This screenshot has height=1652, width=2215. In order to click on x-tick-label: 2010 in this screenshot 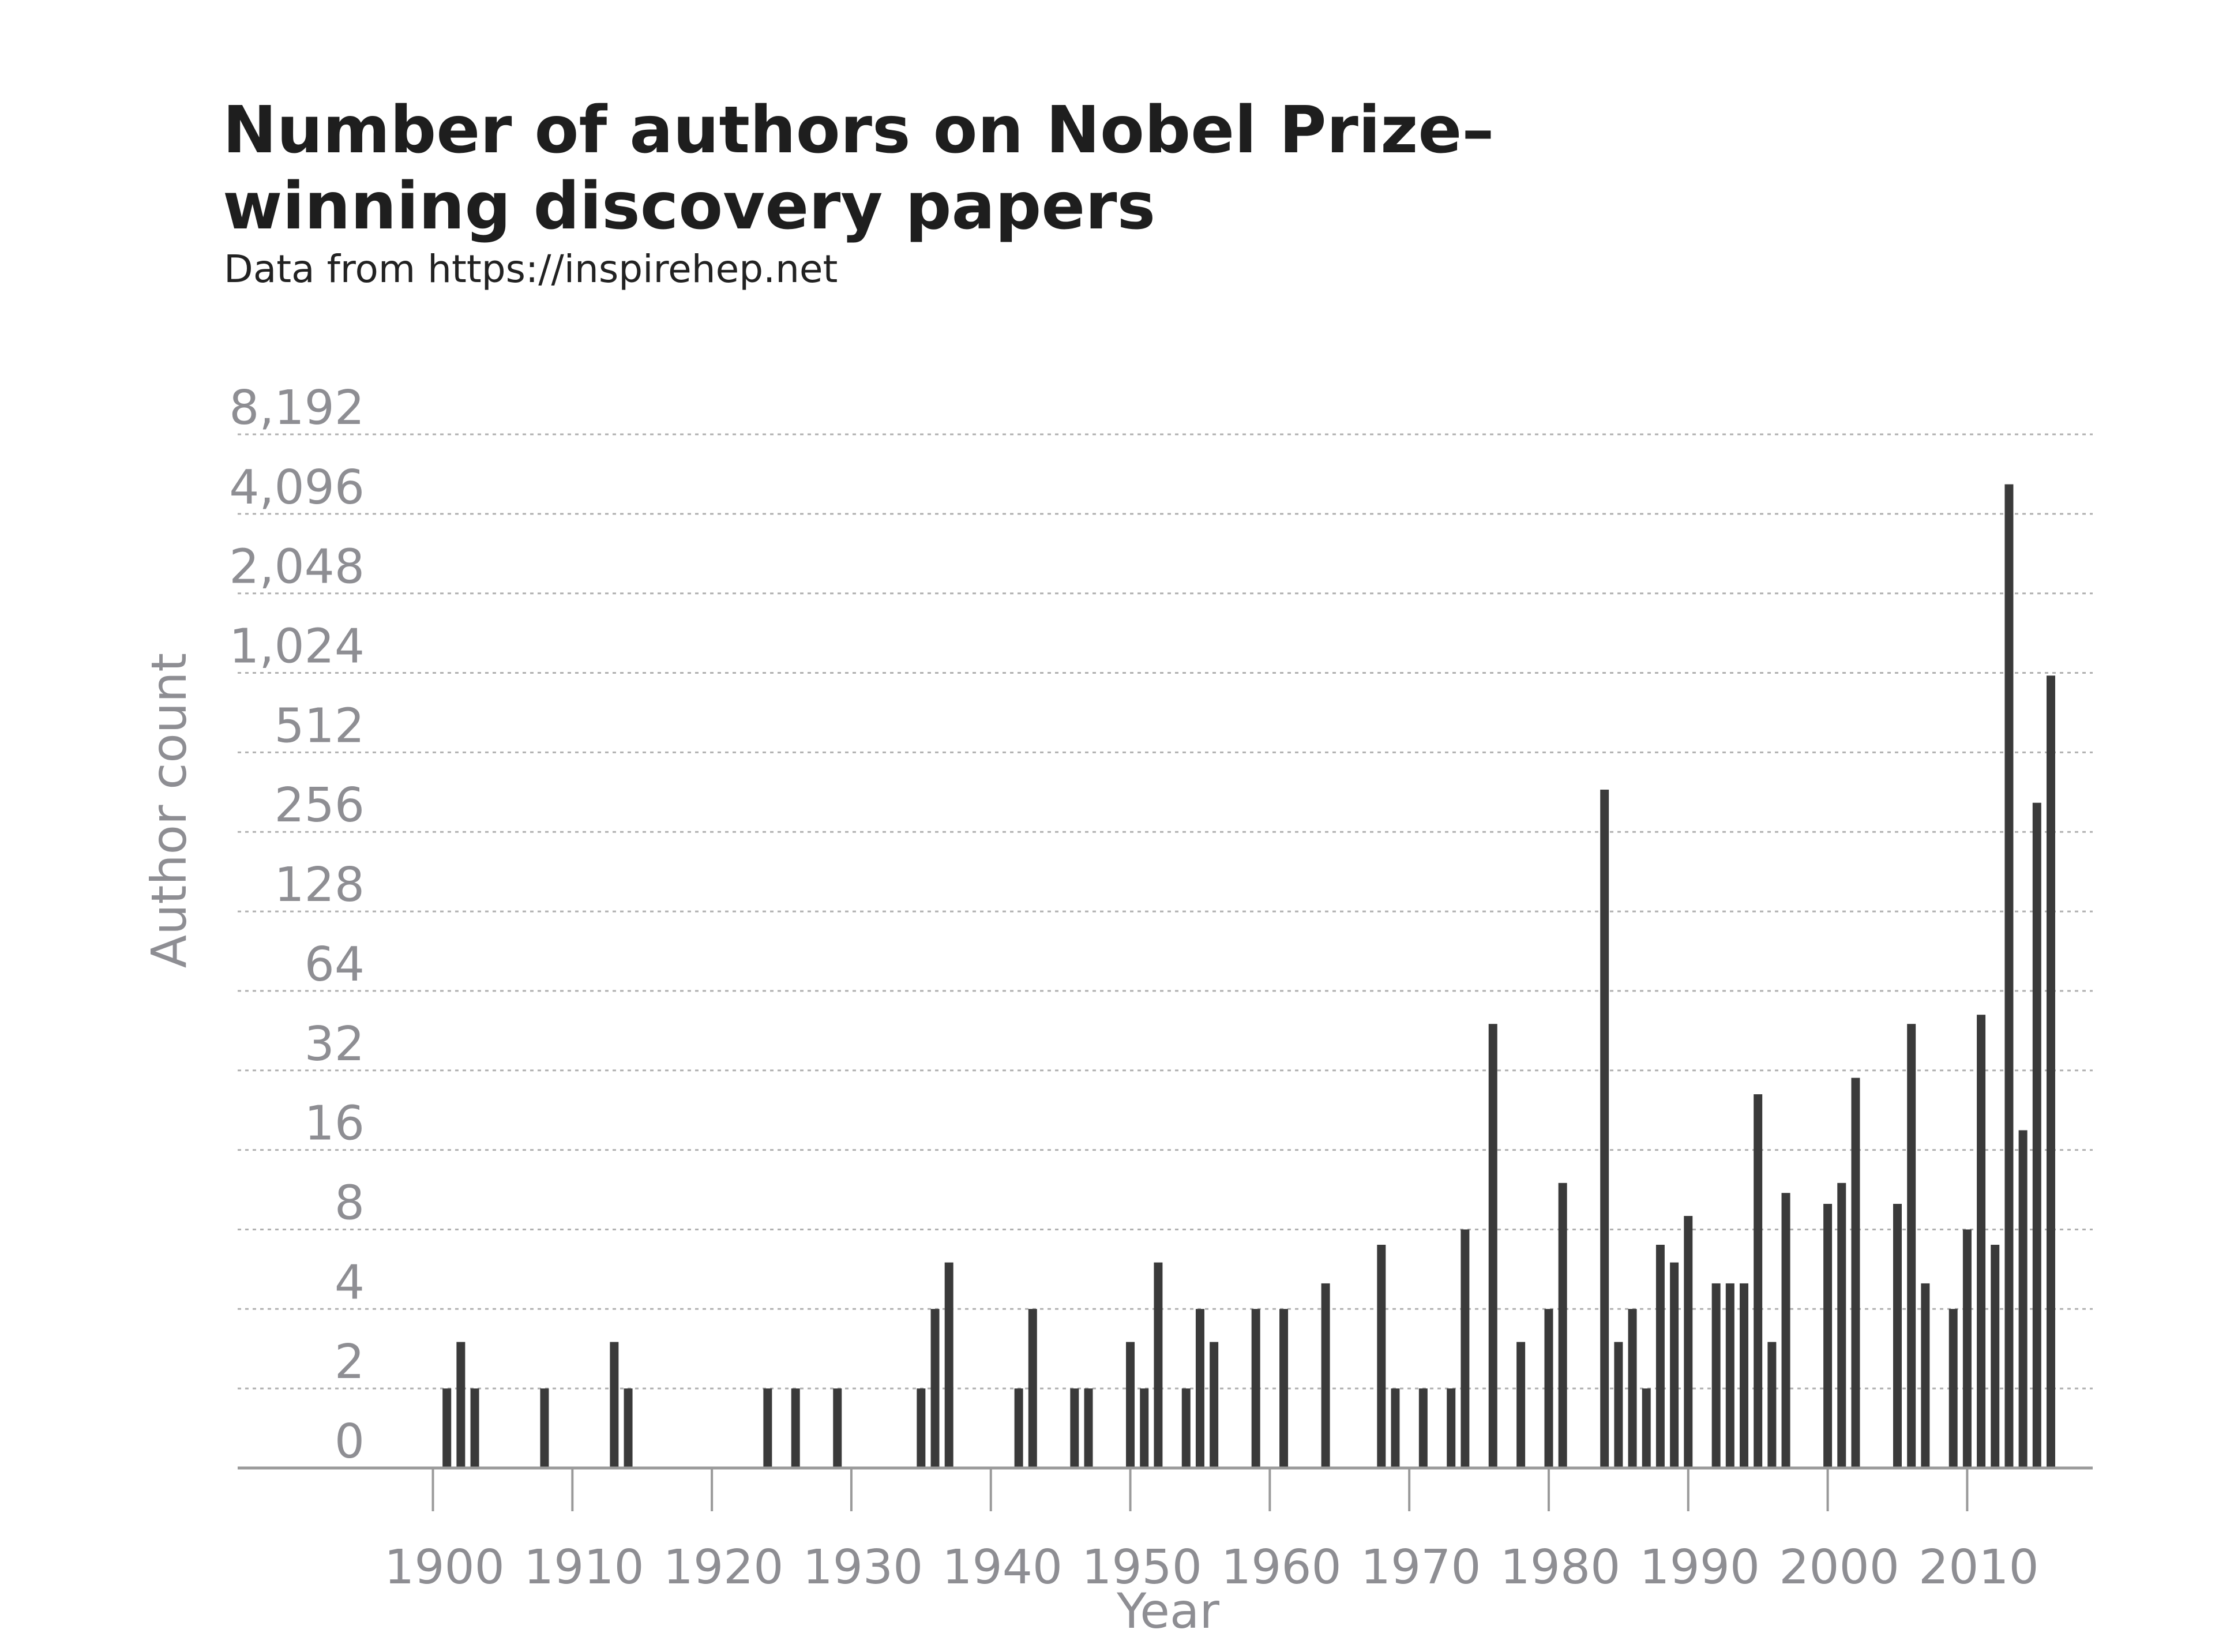, I will do `click(1979, 1568)`.